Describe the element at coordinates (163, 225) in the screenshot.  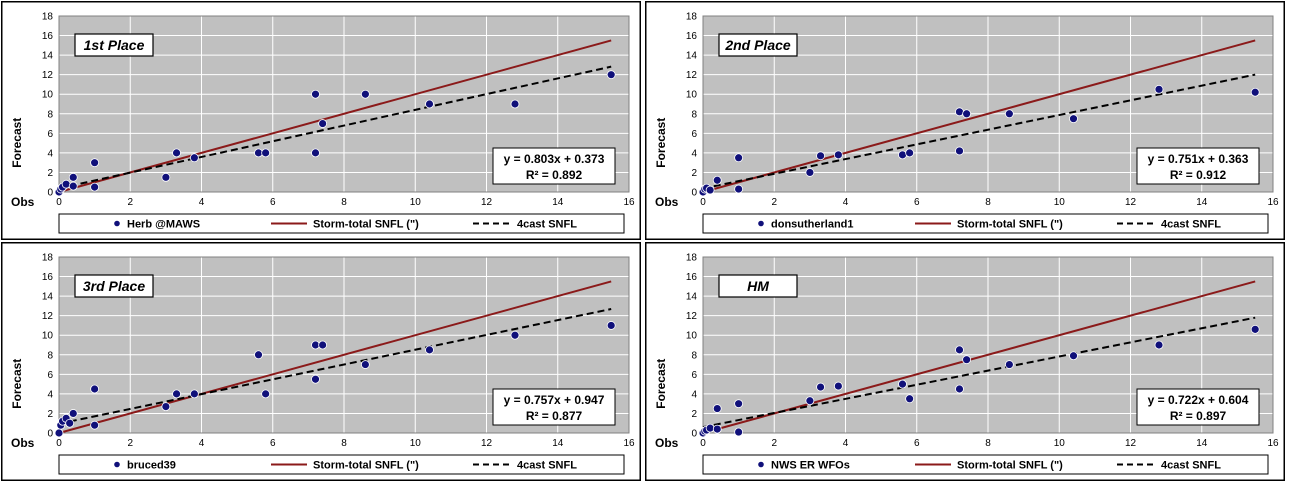
I see `legend-label-points: Herb @MAWS` at that location.